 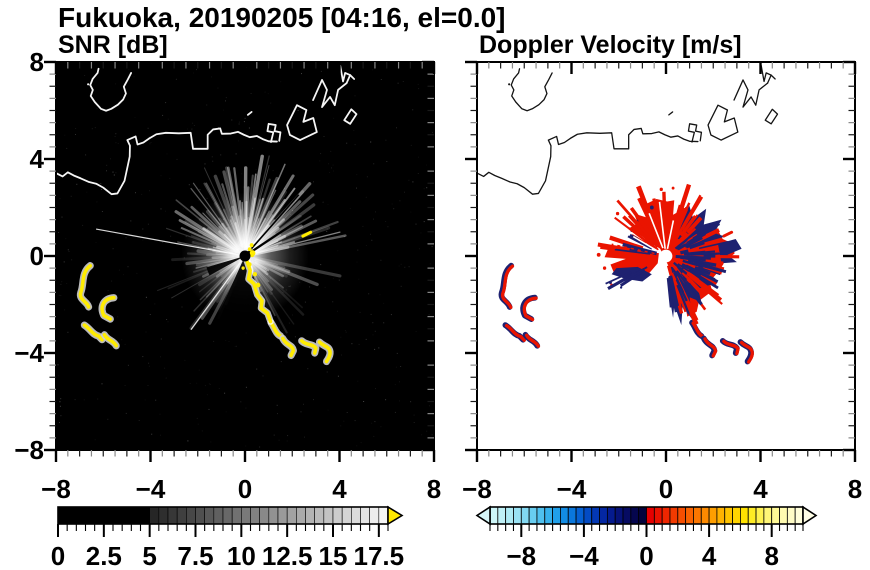 What do you see at coordinates (29, 353) in the screenshot?
I see `y-tick-label: −4` at bounding box center [29, 353].